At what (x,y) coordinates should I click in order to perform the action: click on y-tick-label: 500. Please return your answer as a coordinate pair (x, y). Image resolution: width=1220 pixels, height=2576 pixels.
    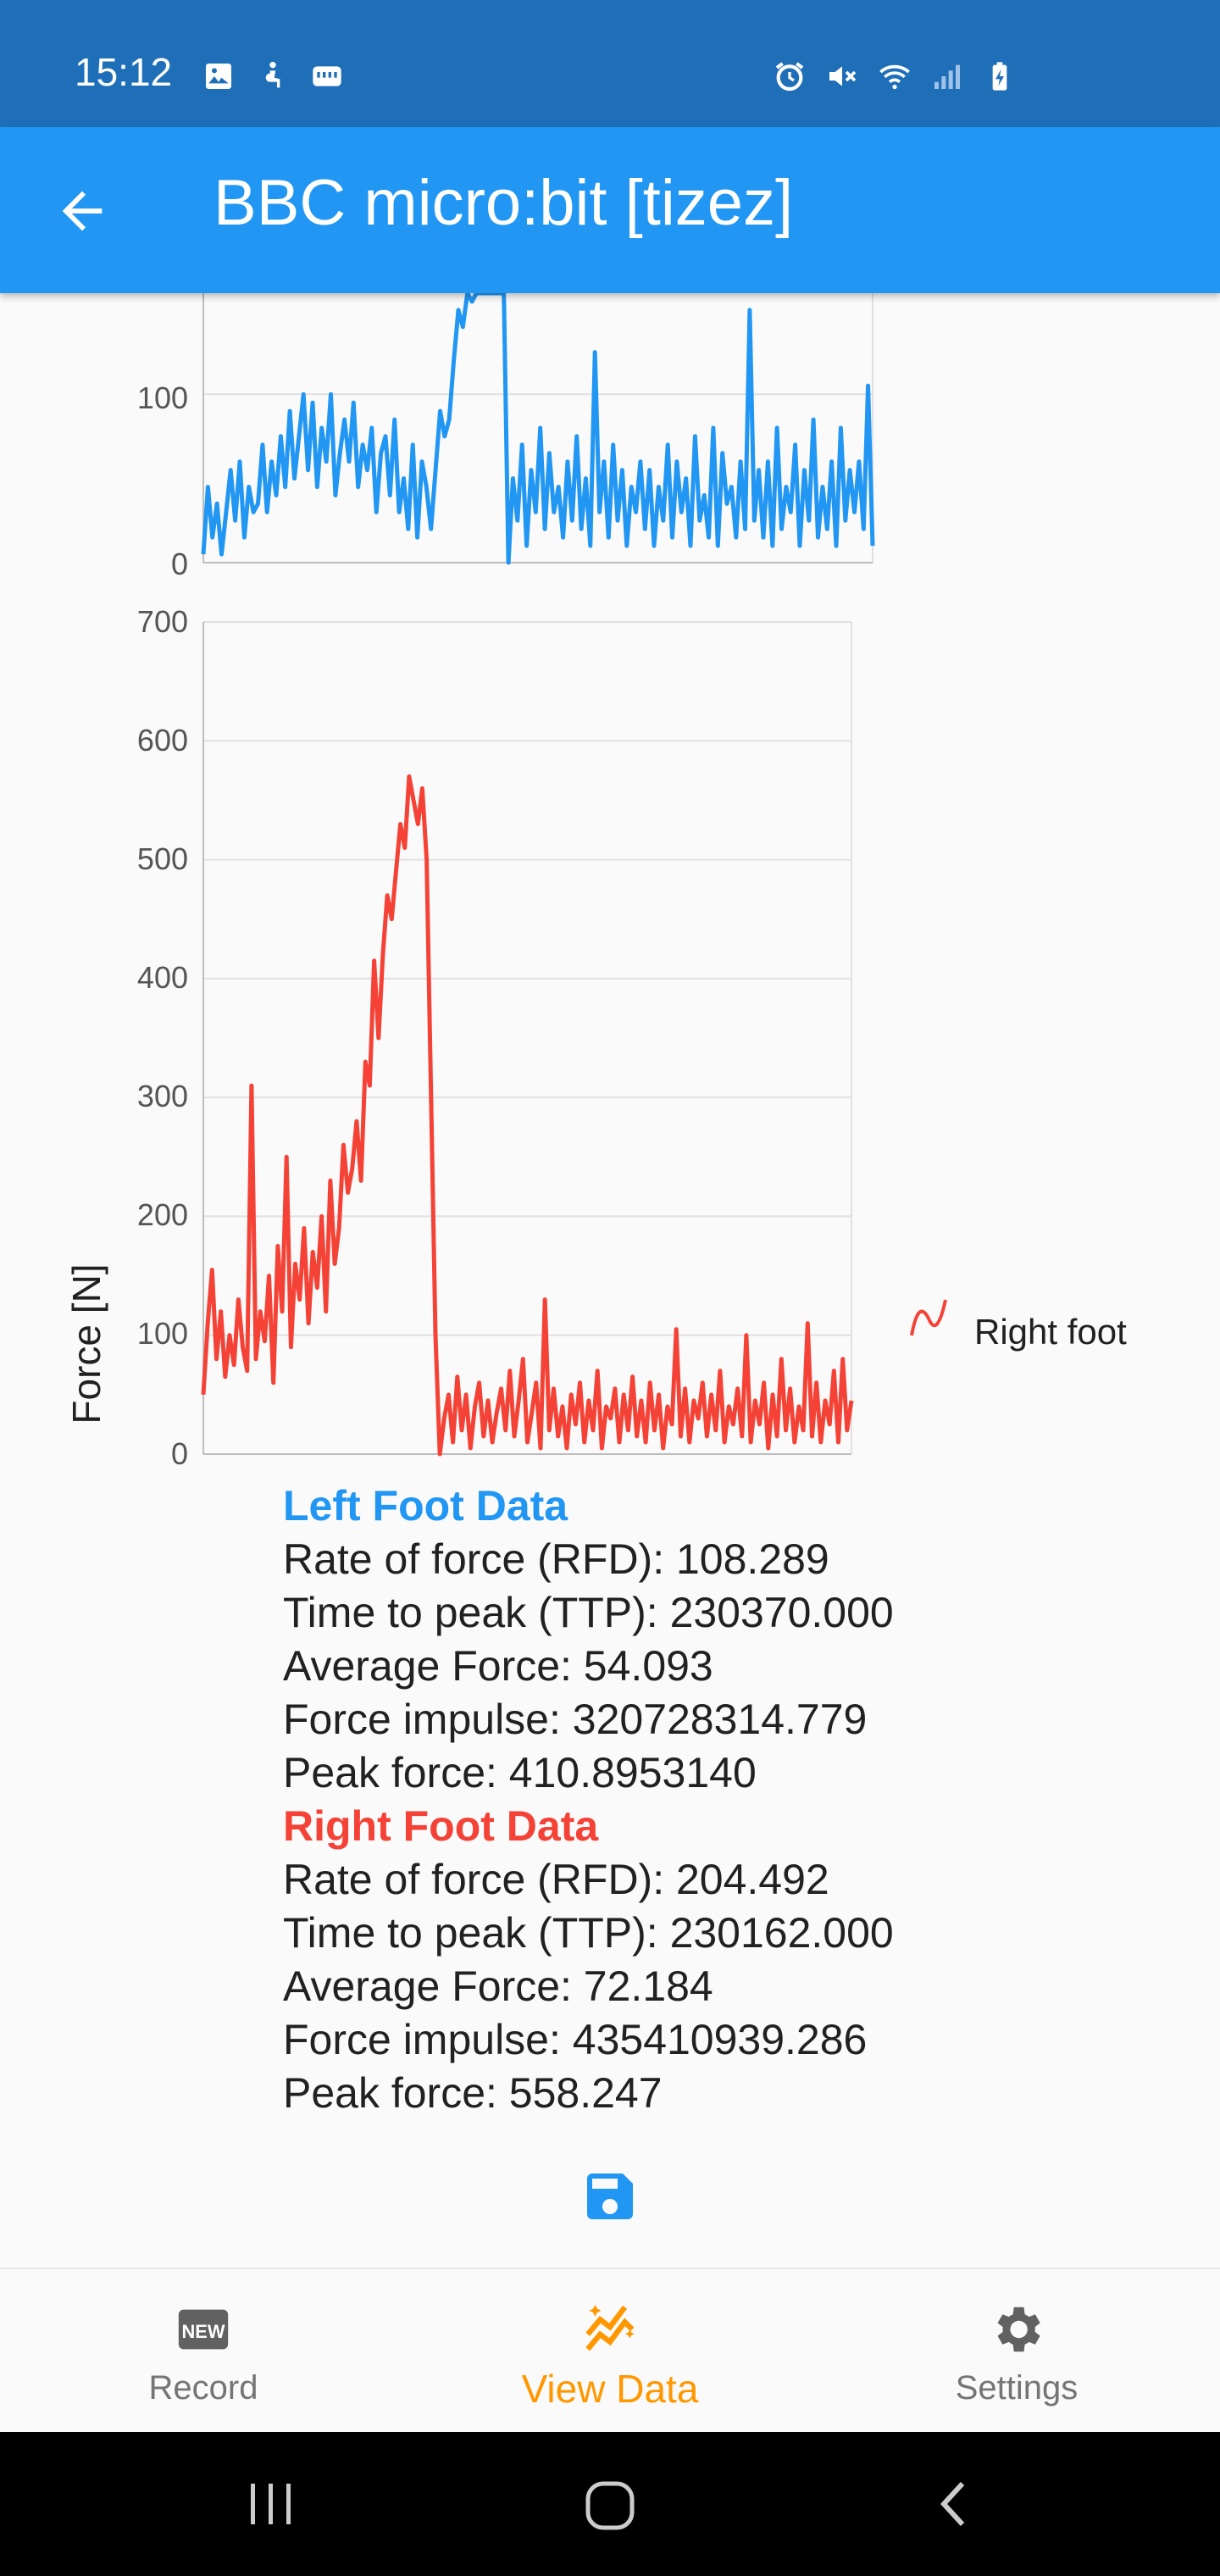
    Looking at the image, I should click on (162, 858).